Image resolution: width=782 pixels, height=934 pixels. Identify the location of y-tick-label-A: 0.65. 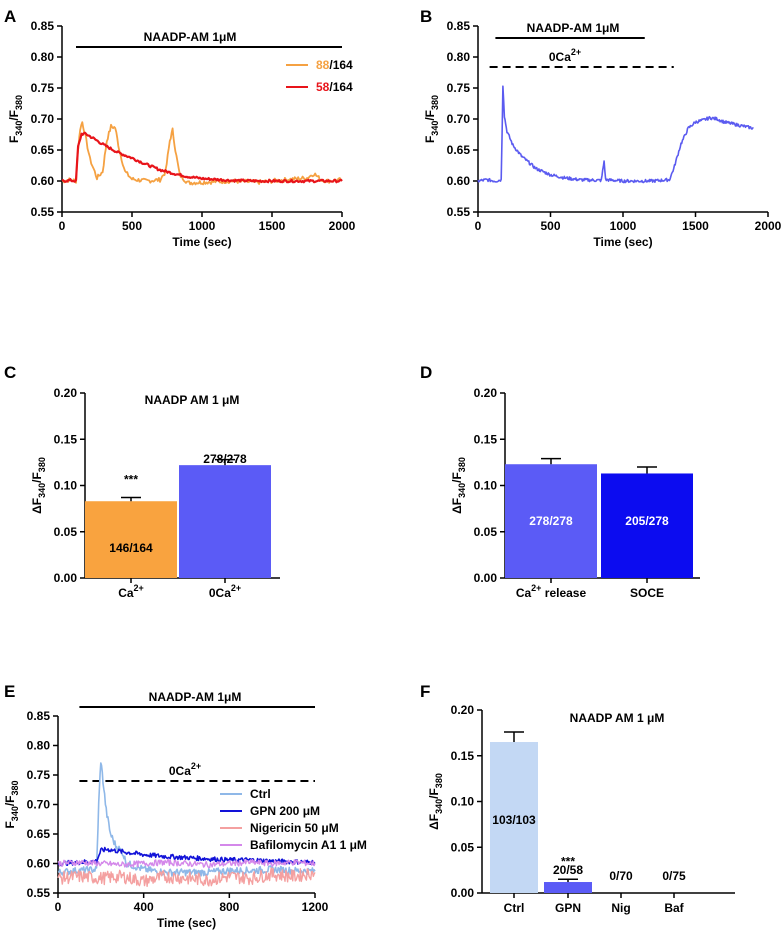
(43, 150).